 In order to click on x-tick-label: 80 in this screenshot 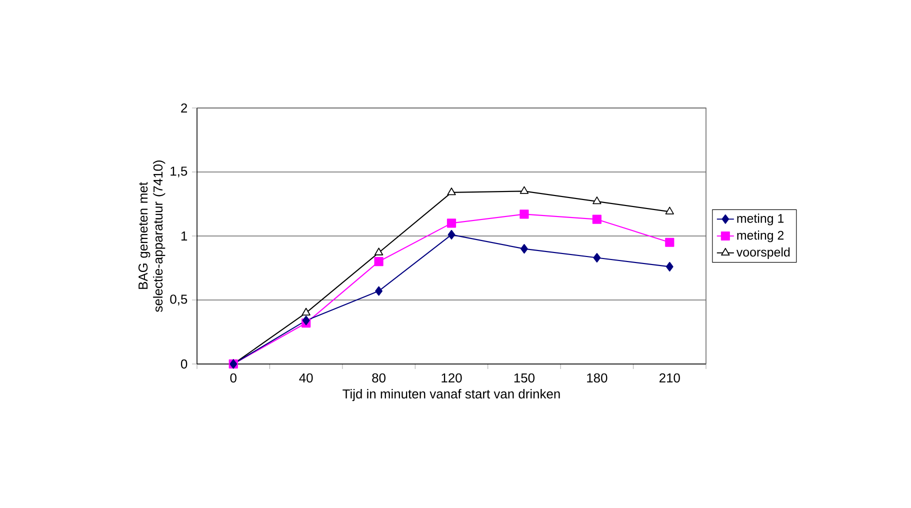, I will do `click(379, 378)`.